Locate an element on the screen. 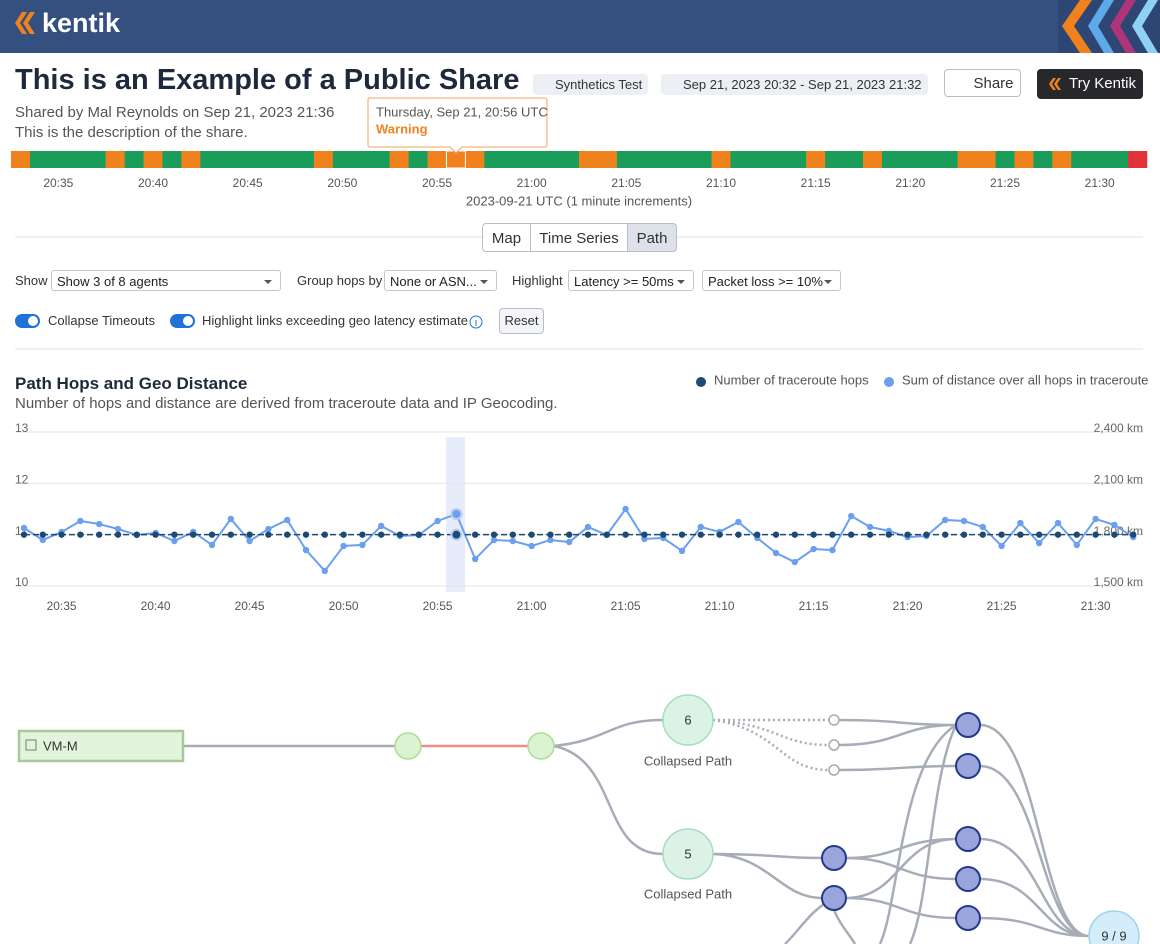 This screenshot has width=1160, height=944. collapse-toggle is located at coordinates (27, 321).